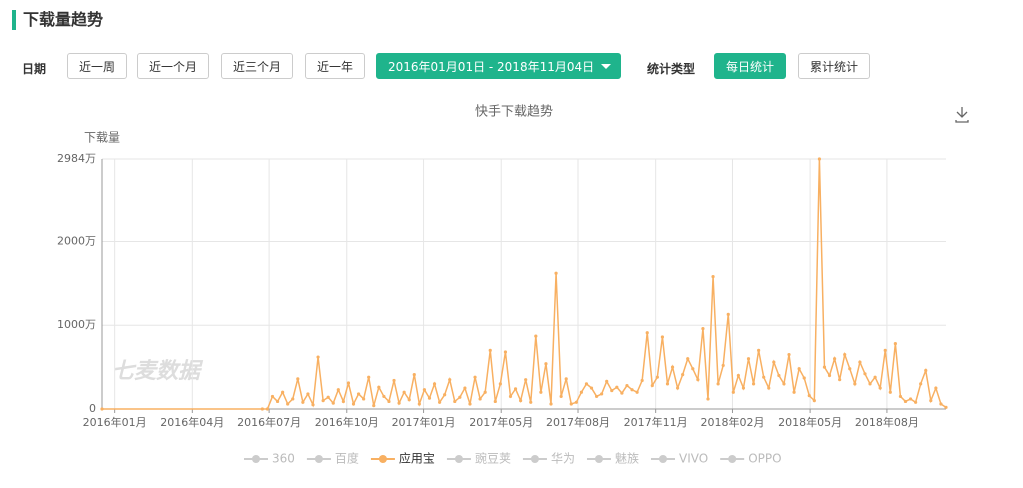  What do you see at coordinates (693, 459) in the screenshot?
I see `legend-label: VIVO` at bounding box center [693, 459].